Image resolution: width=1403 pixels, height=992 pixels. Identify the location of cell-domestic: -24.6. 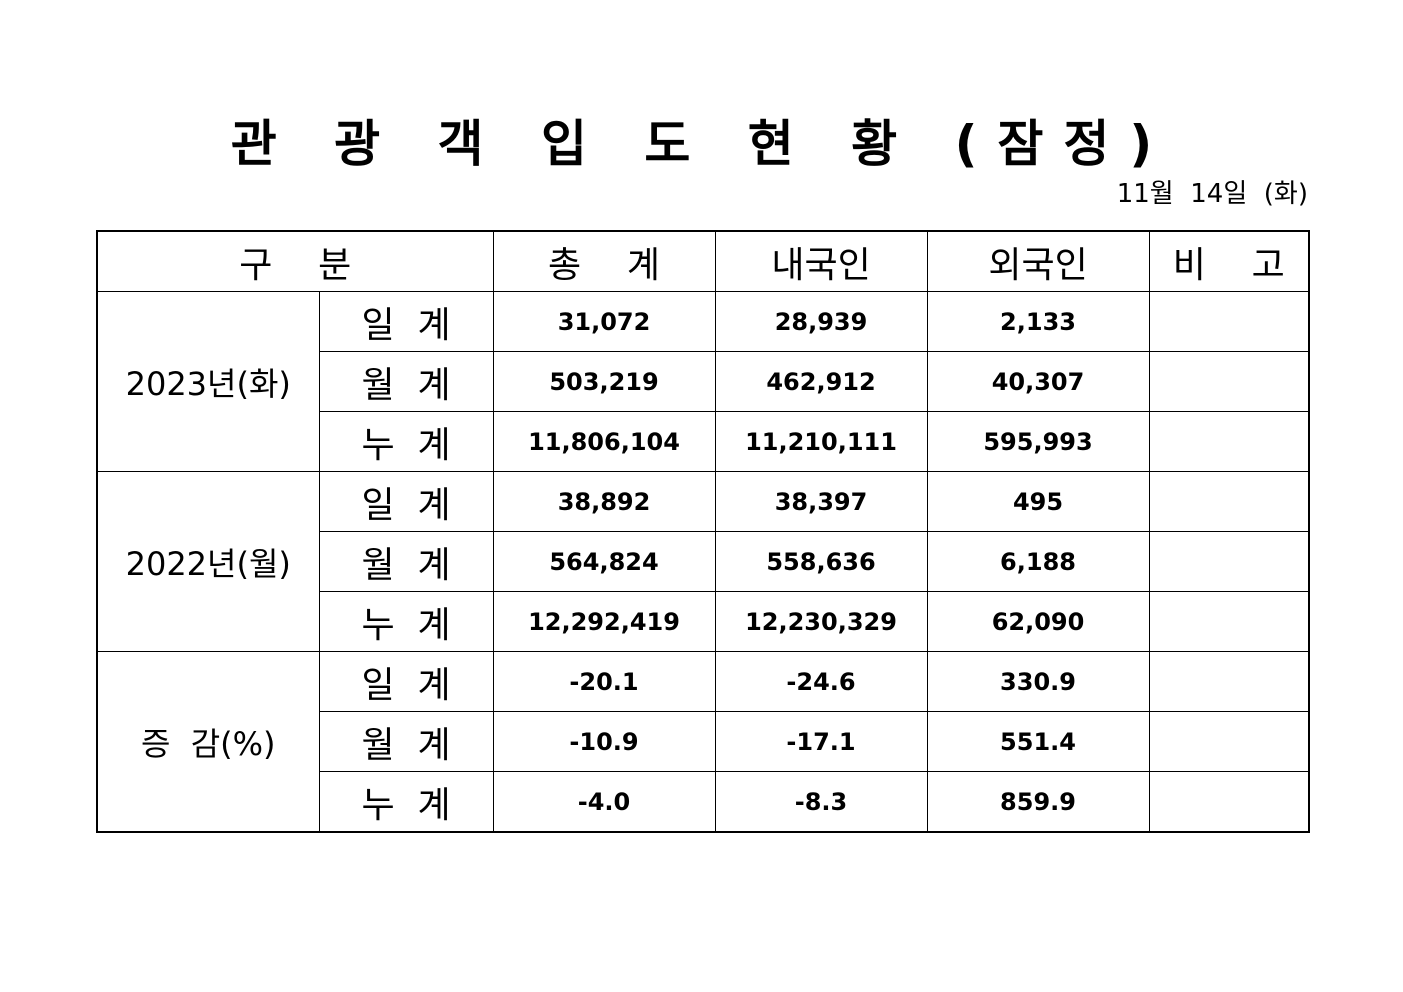
(821, 681).